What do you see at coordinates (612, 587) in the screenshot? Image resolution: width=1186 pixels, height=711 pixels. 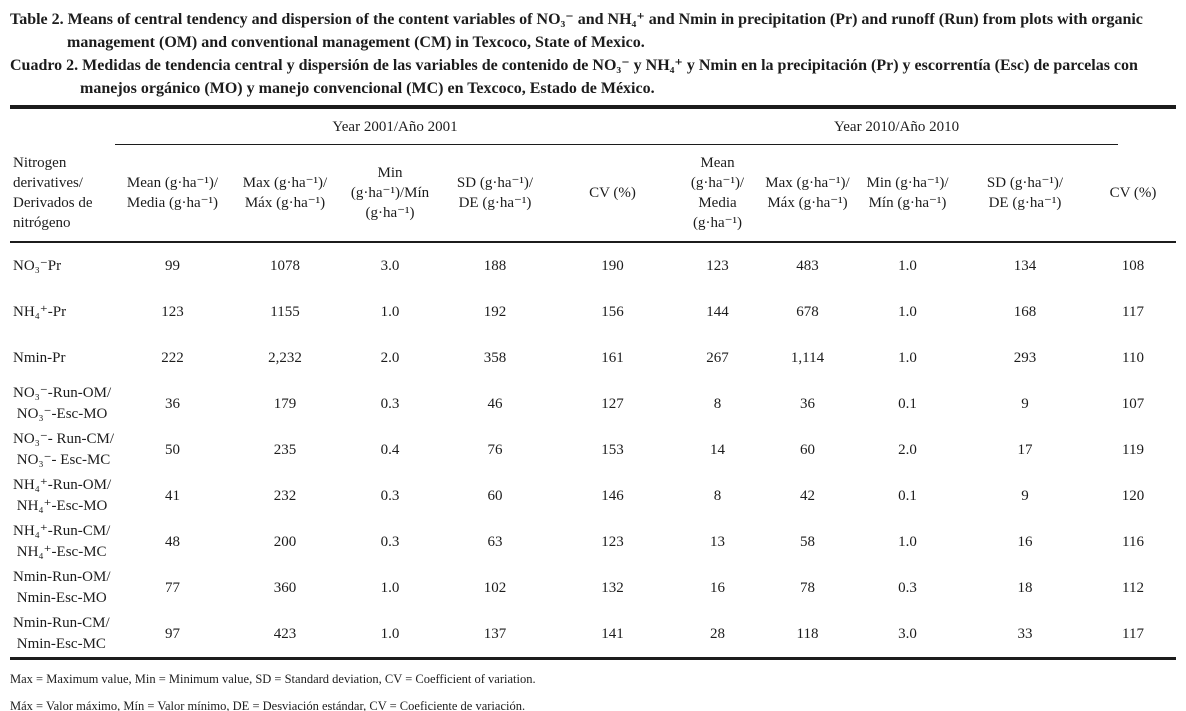 I see `cell-value: 132` at bounding box center [612, 587].